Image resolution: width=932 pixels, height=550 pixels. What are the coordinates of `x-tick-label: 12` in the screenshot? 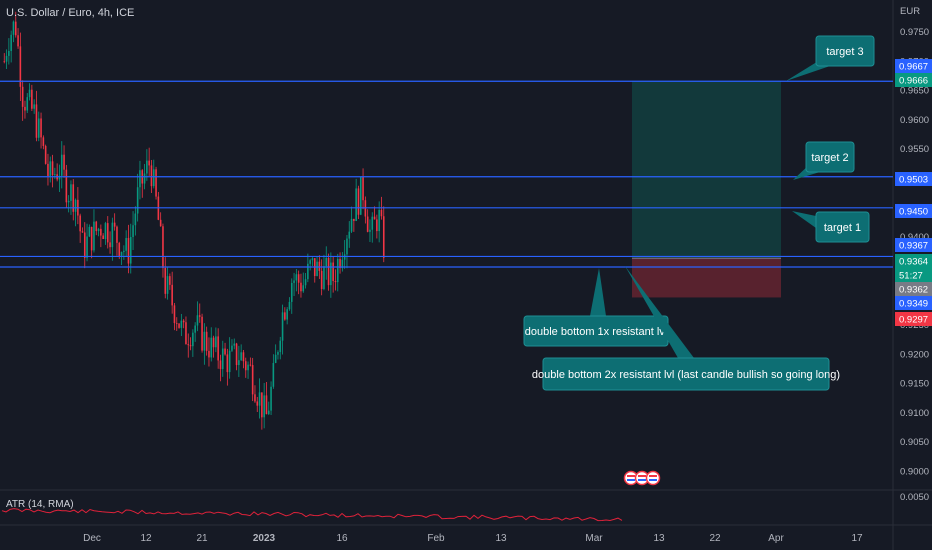 It's located at (146, 538).